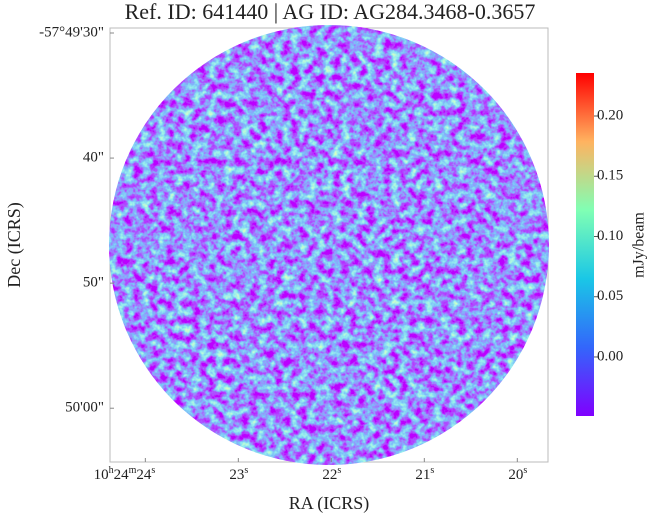 The width and height of the screenshot is (653, 525). I want to click on colorbar-label: mJy/beam, so click(639, 245).